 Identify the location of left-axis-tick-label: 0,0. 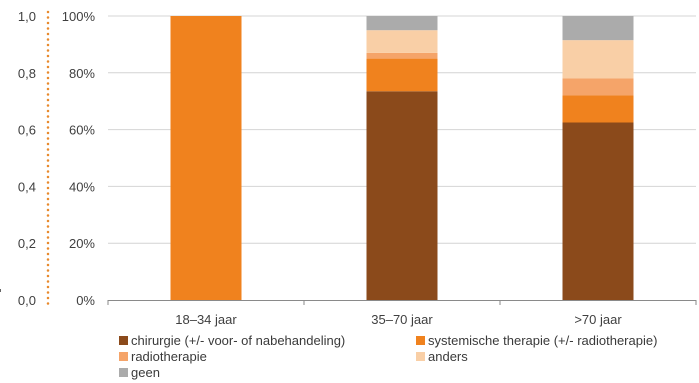
(27, 300).